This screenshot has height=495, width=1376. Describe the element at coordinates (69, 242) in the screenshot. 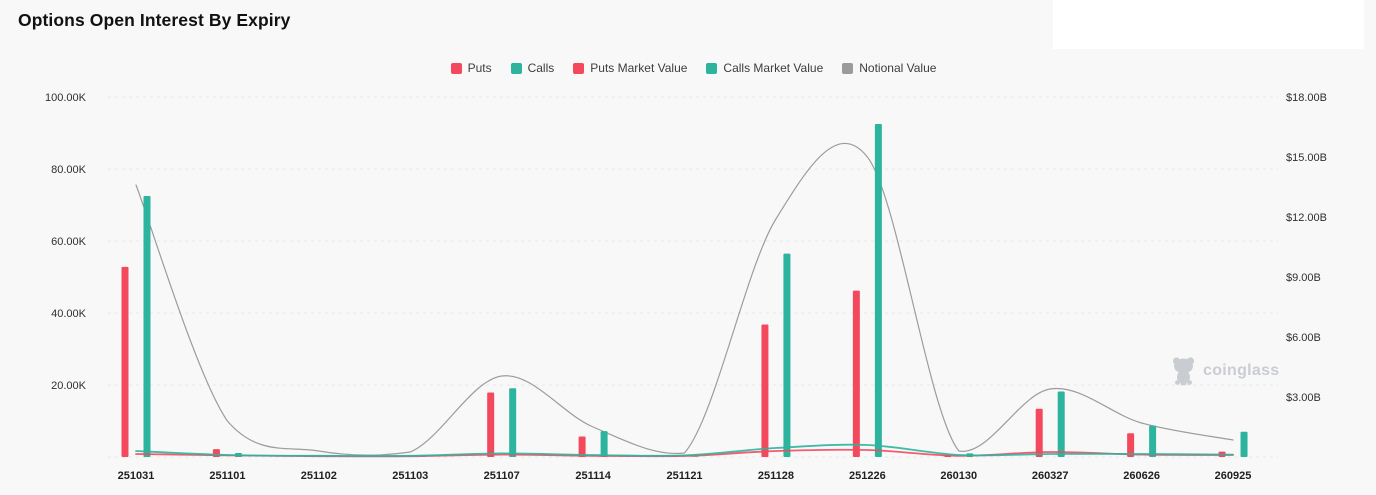

I see `left-axis-tick-label: 60.00K` at that location.